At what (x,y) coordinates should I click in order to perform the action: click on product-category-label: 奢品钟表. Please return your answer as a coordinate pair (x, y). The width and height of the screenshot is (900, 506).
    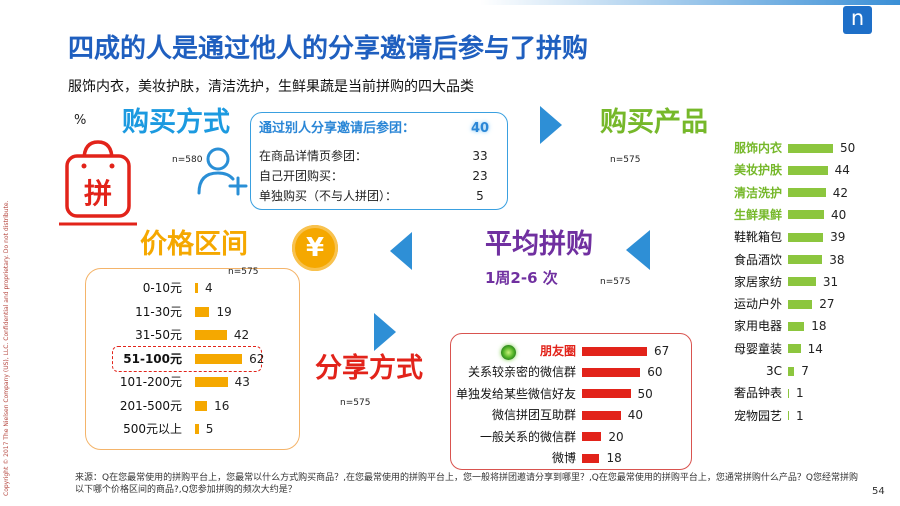
    Looking at the image, I should click on (757, 393).